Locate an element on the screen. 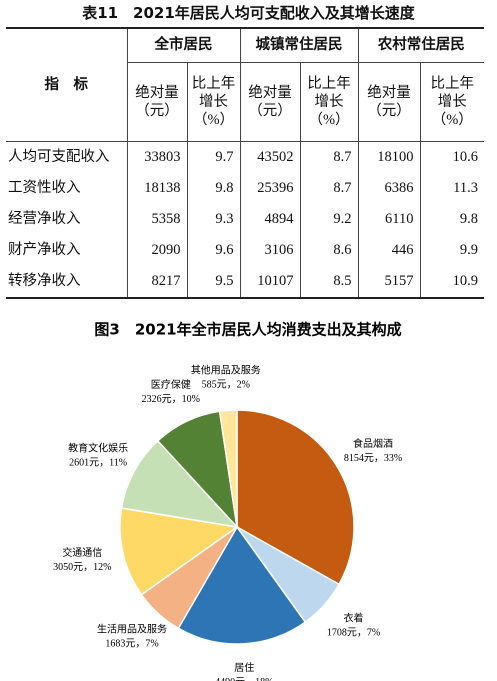  cell: 9.7 is located at coordinates (213, 157).